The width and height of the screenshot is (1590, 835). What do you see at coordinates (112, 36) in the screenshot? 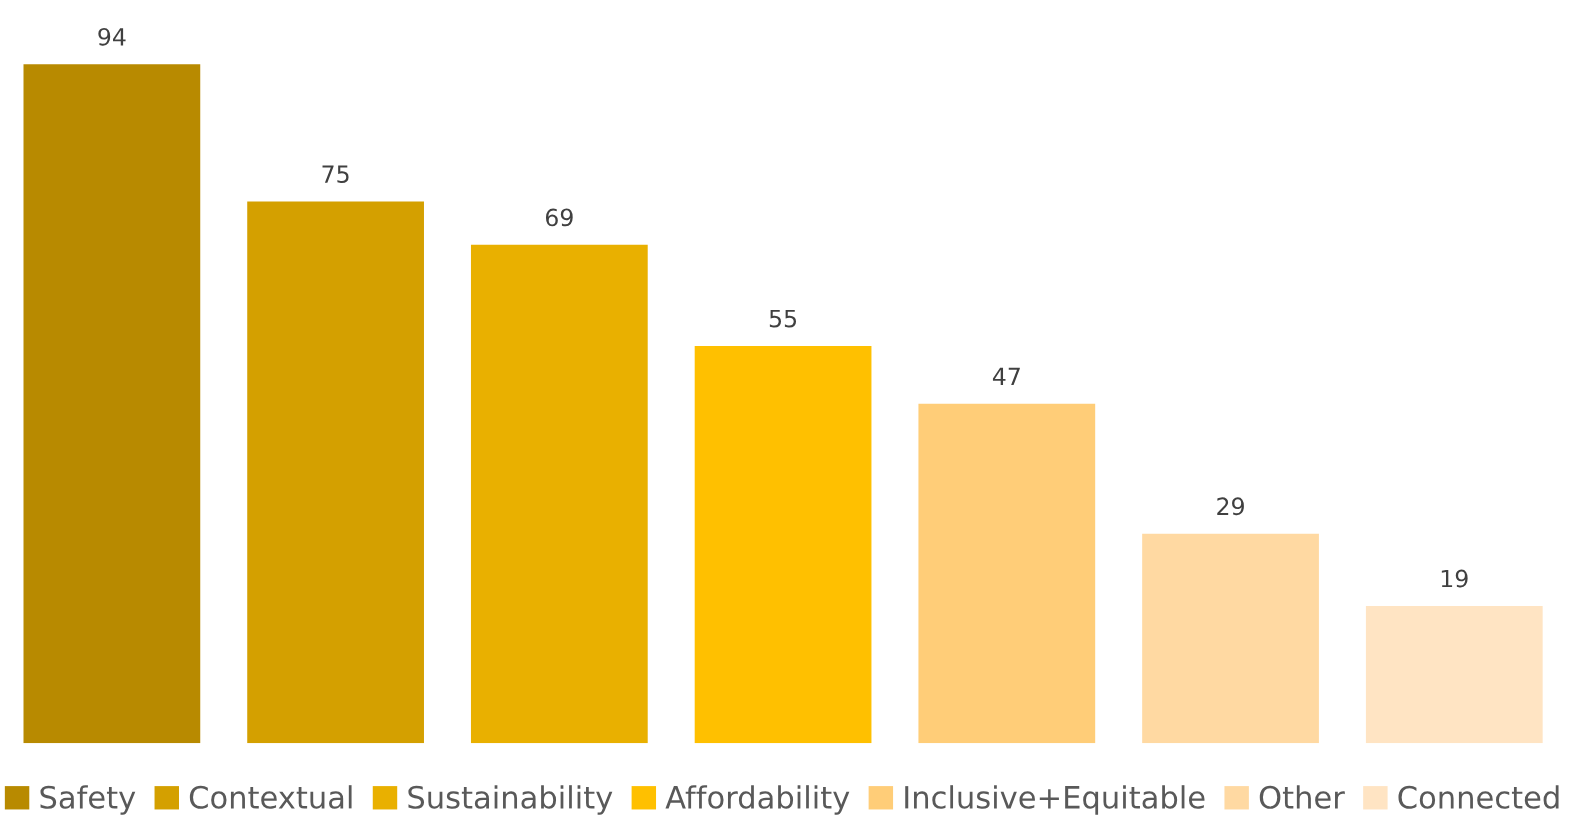
I see `data-label: 94` at bounding box center [112, 36].